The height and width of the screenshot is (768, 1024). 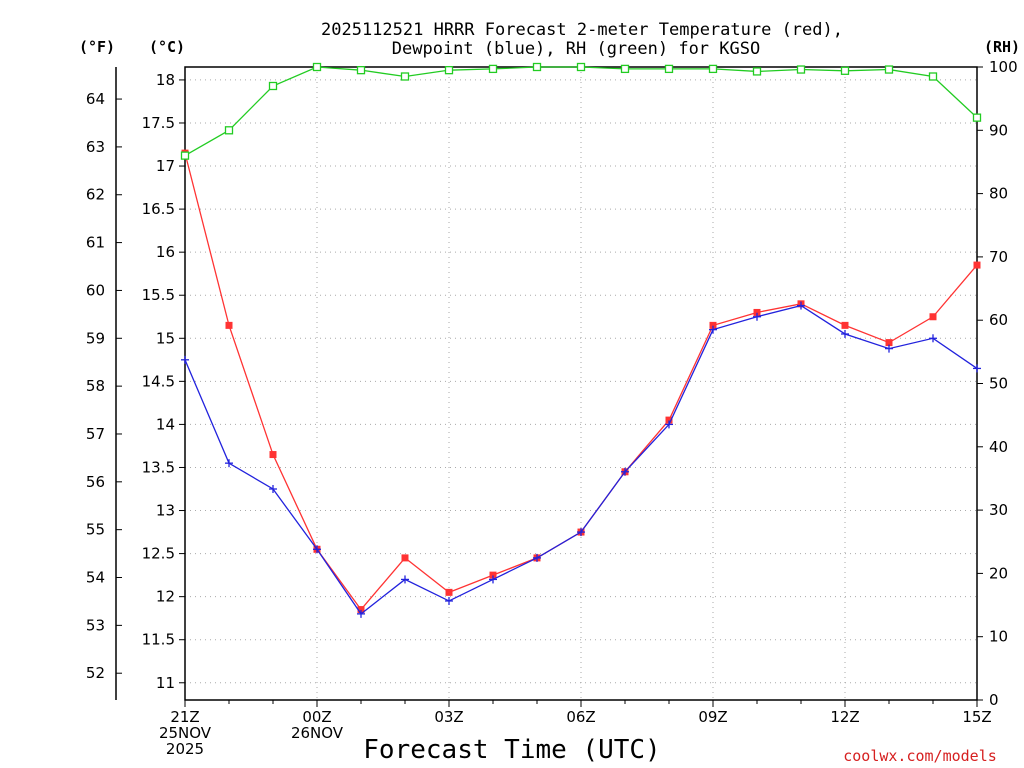 What do you see at coordinates (95, 338) in the screenshot?
I see `fahrenheit-tick-label: 59` at bounding box center [95, 338].